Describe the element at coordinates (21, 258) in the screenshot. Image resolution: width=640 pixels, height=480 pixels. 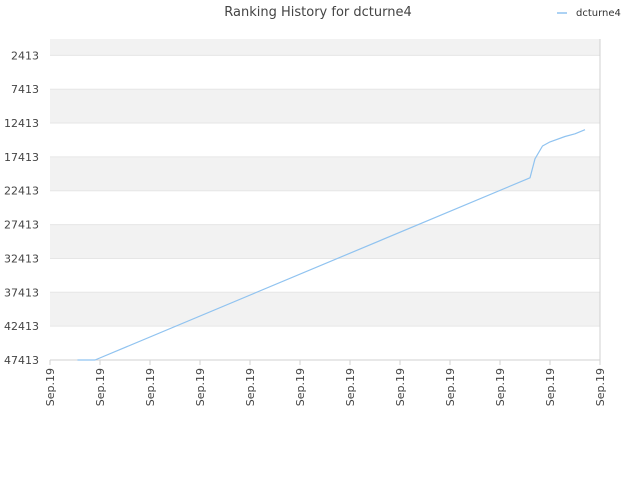
I see `y-tick-label: 32413` at that location.